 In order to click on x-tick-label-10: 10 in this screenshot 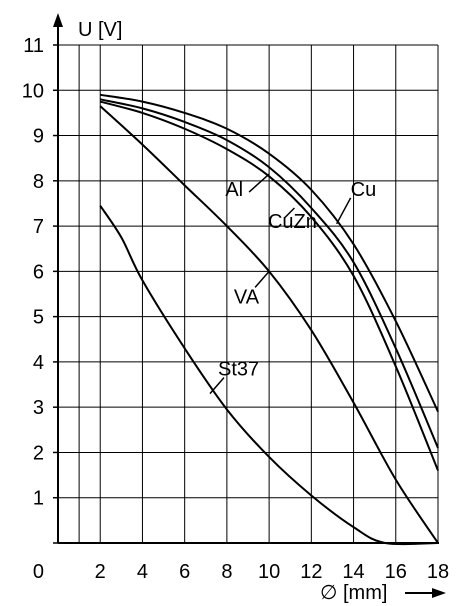, I will do `click(269, 572)`.